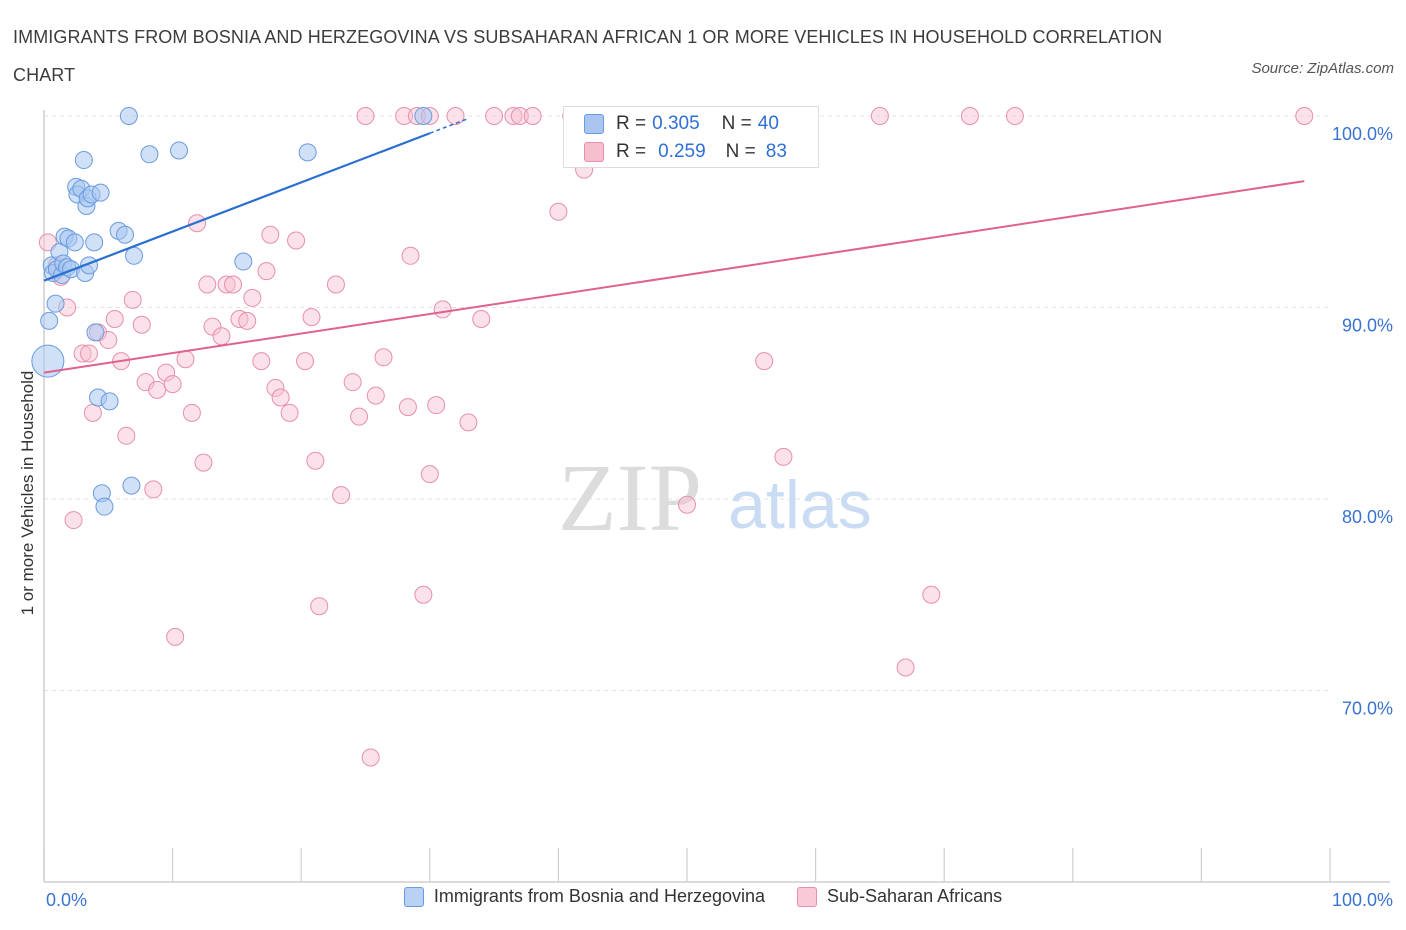 The image size is (1406, 930). What do you see at coordinates (682, 151) in the screenshot?
I see `pink-r-value: 0.259` at bounding box center [682, 151].